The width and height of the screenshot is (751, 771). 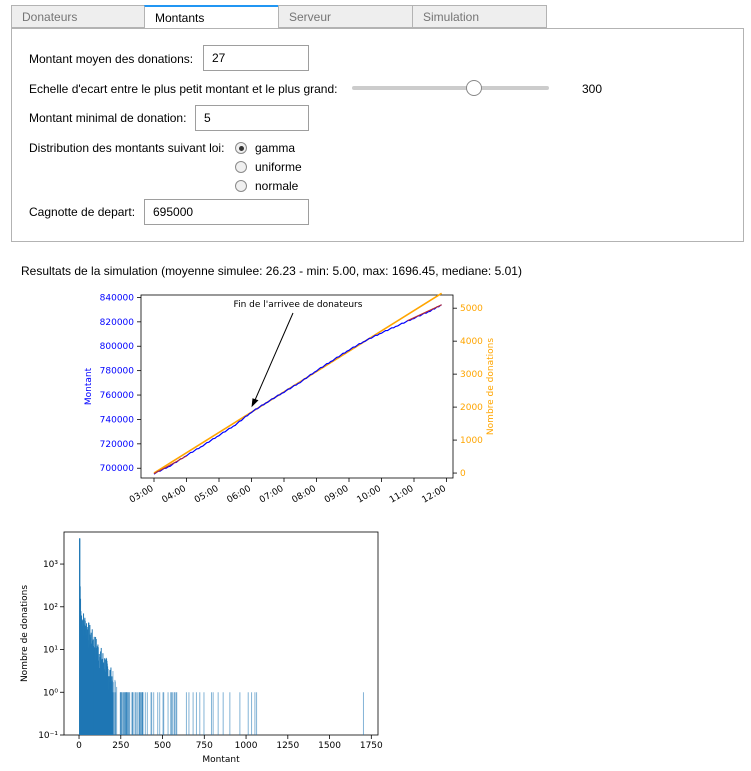 What do you see at coordinates (78, 16) in the screenshot?
I see `tab-donateurs: Donateurs` at bounding box center [78, 16].